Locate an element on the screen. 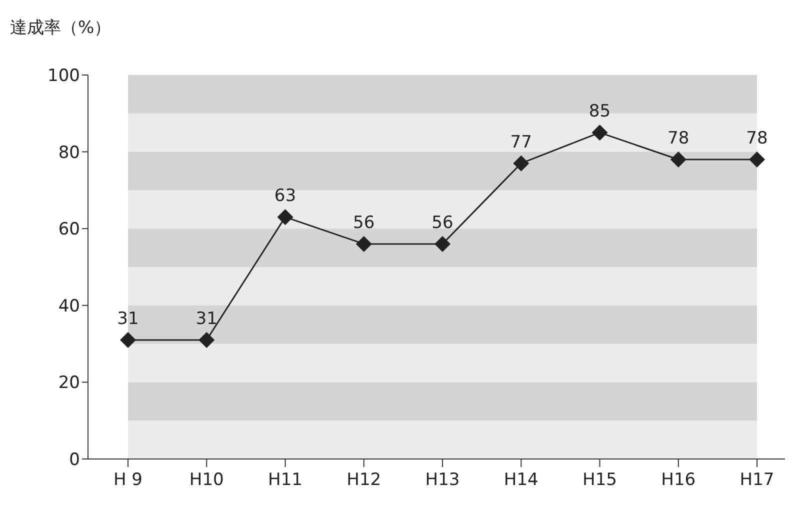 The width and height of the screenshot is (801, 507). x-tick-label: H 9 is located at coordinates (128, 480).